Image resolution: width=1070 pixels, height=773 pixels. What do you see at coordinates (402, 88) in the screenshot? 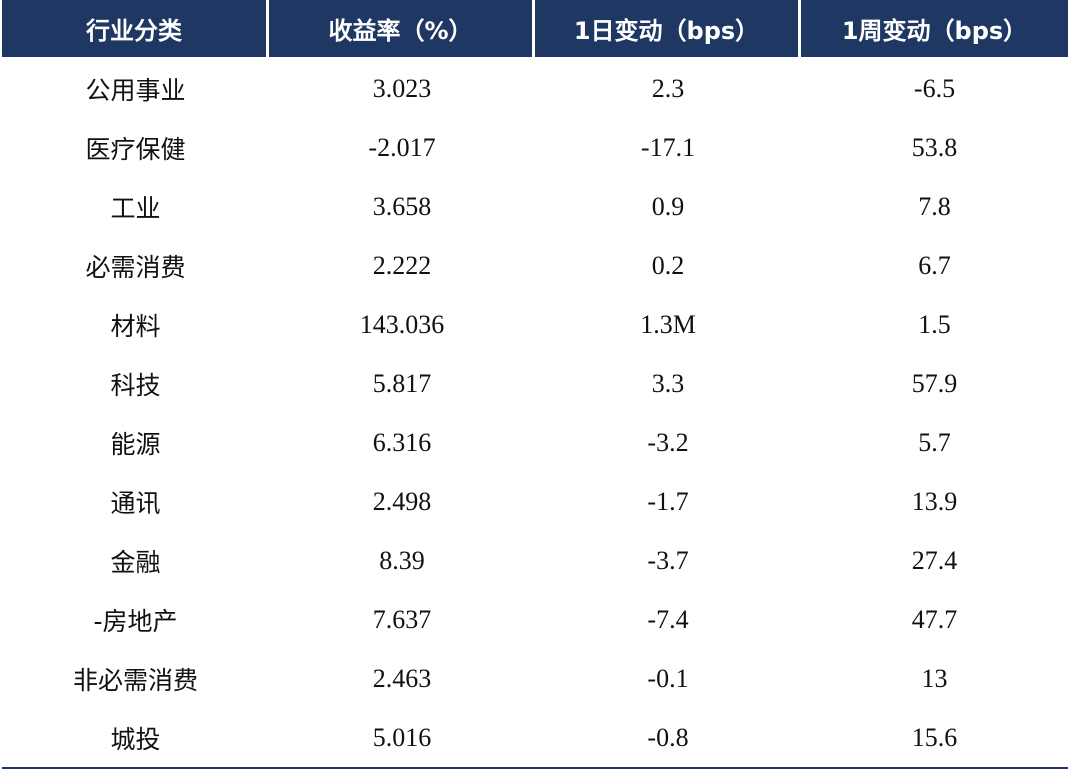
I see `yield-cell: 3.023` at bounding box center [402, 88].